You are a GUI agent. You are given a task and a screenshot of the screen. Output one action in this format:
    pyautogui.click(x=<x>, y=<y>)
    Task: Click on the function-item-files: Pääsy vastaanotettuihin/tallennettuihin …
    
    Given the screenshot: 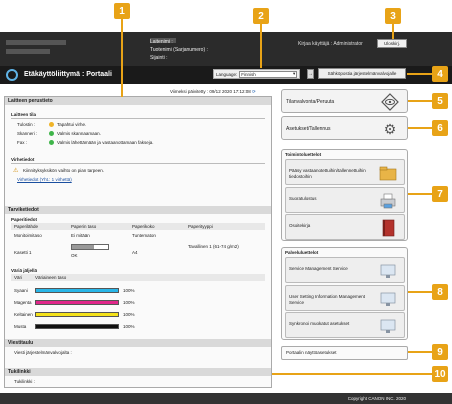 What is the action you would take?
    pyautogui.click(x=345, y=172)
    